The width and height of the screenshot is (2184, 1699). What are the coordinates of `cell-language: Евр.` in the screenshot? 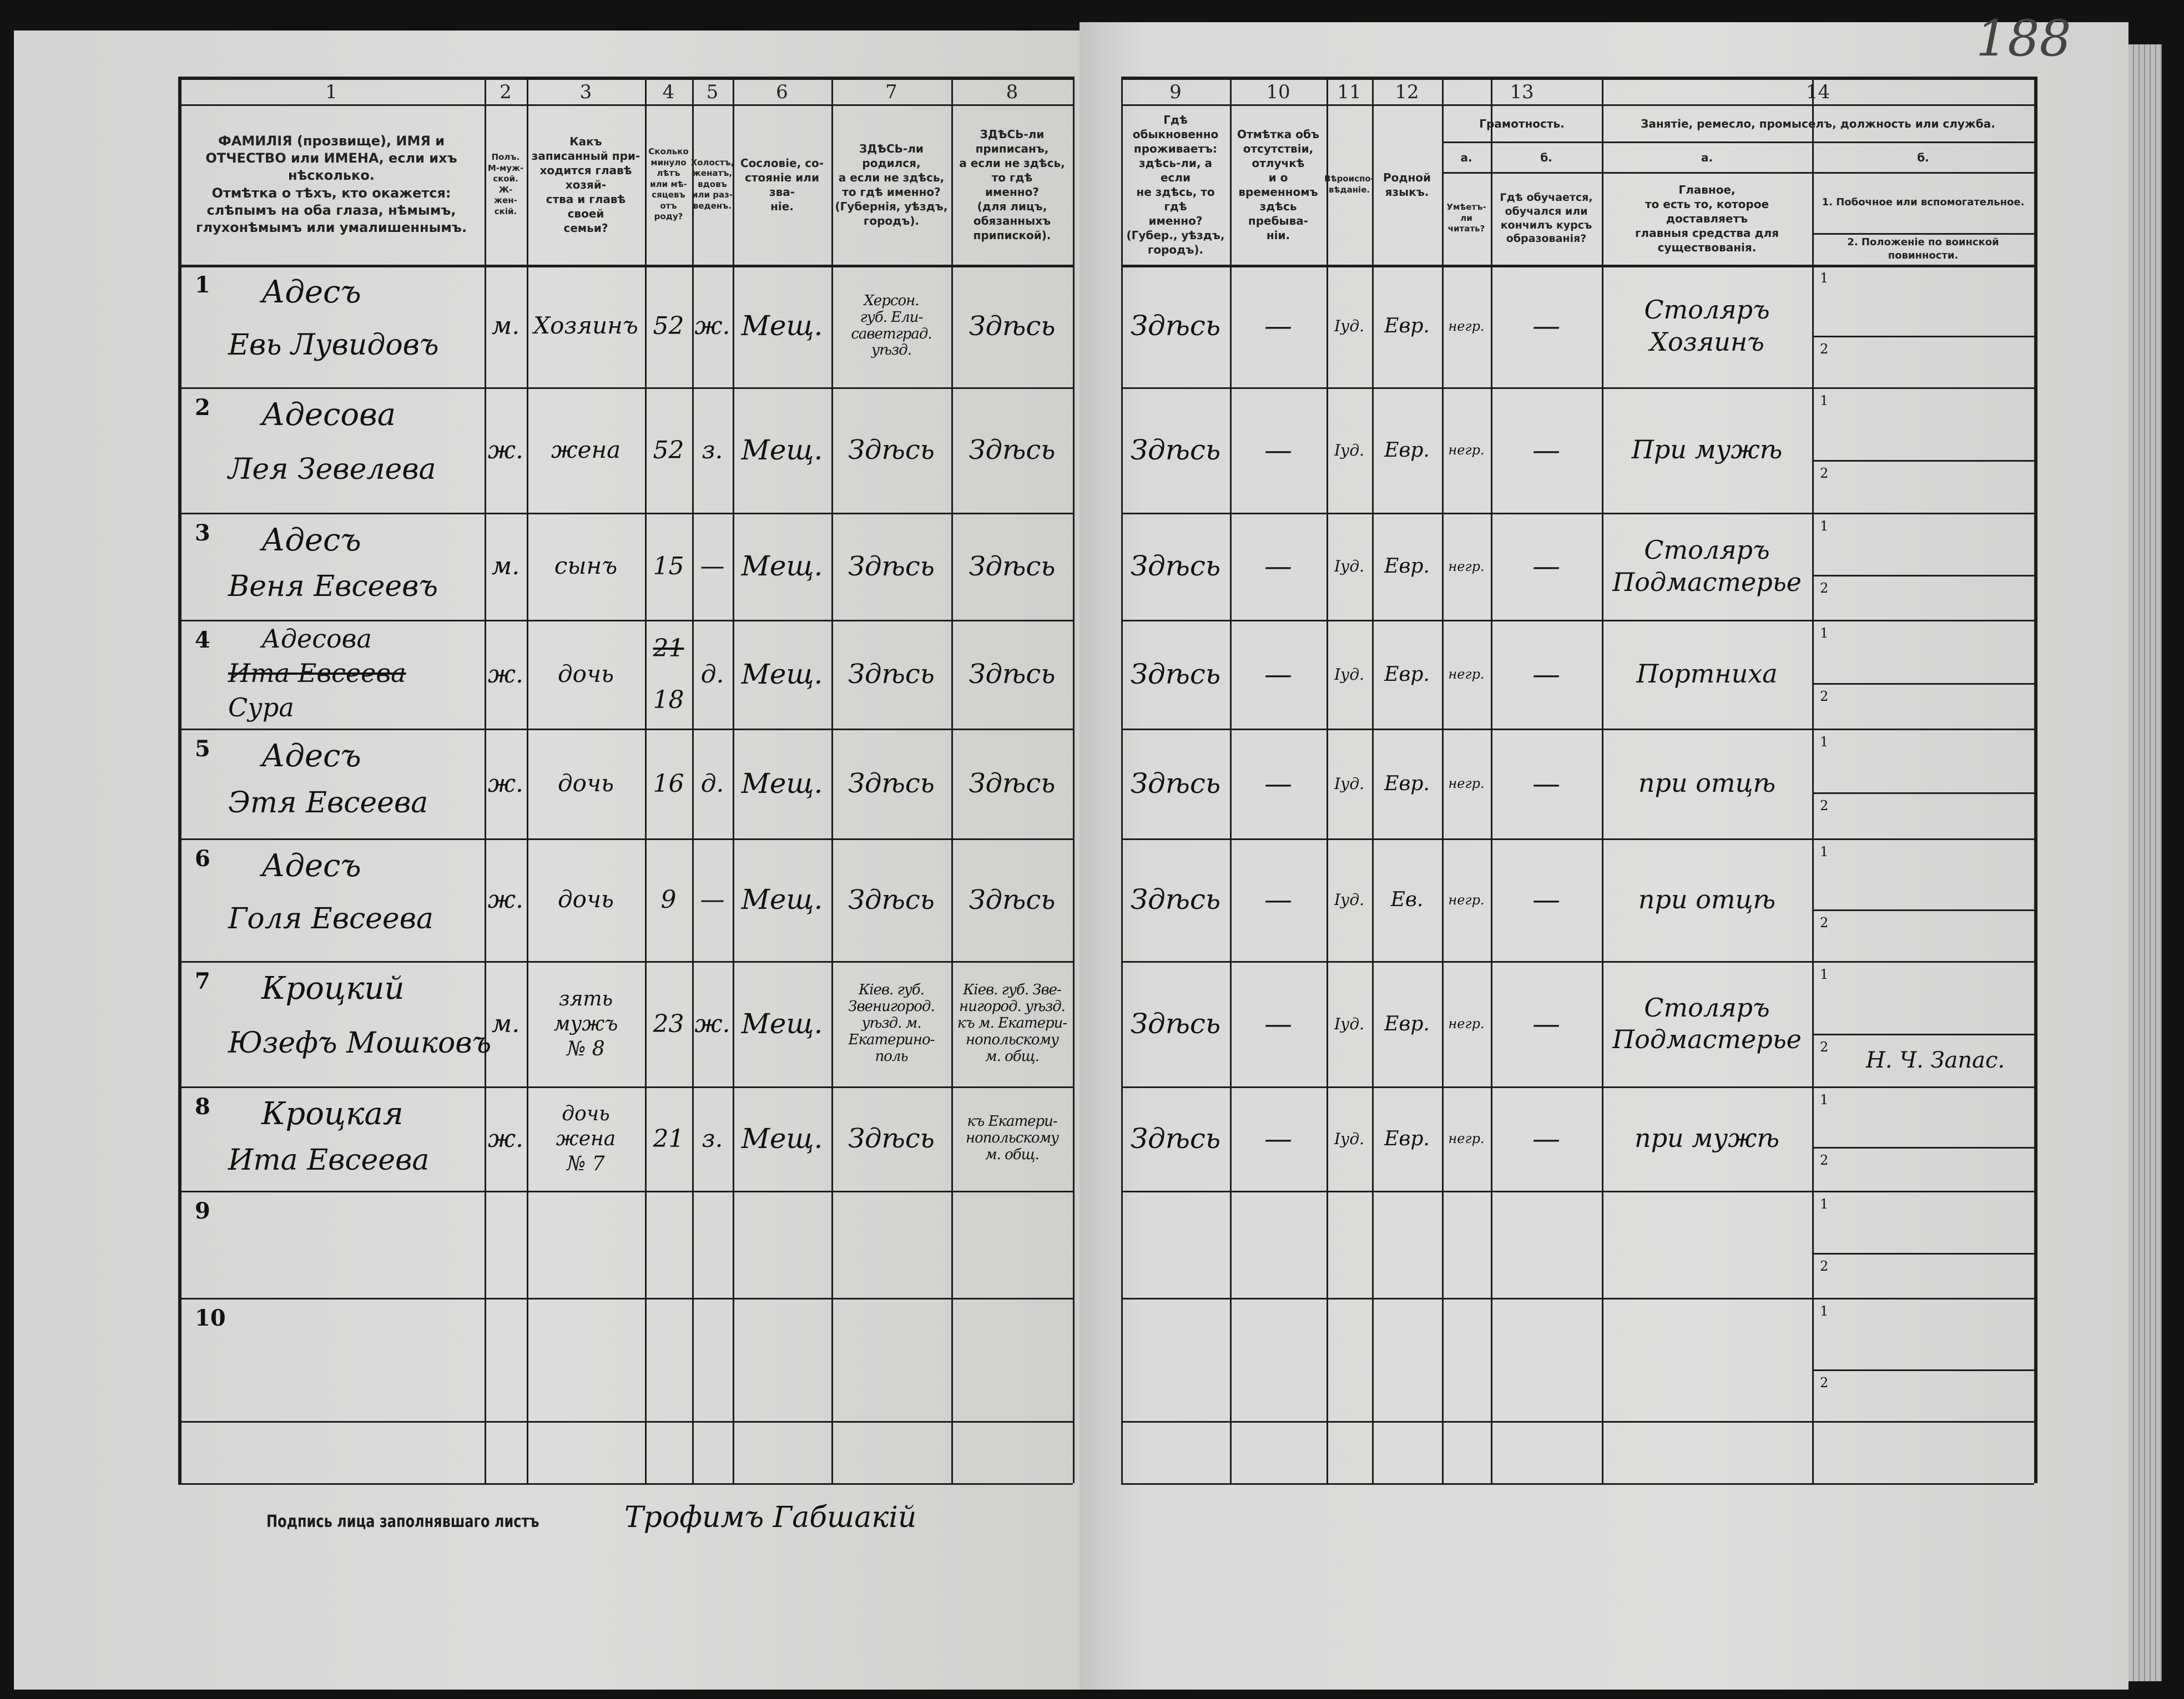 It's located at (1407, 566).